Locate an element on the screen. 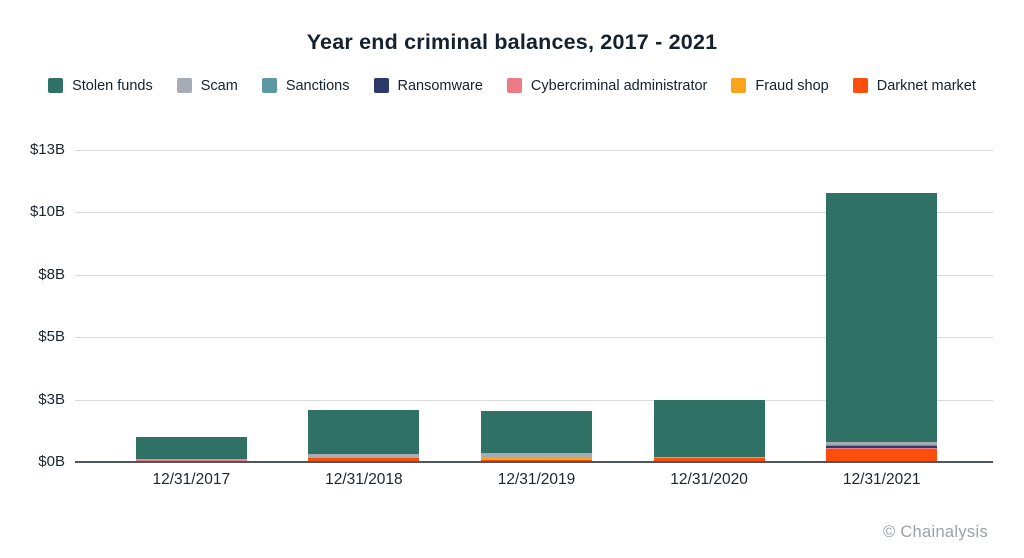 This screenshot has height=558, width=1024. y-tick-label: $0B is located at coordinates (51, 461).